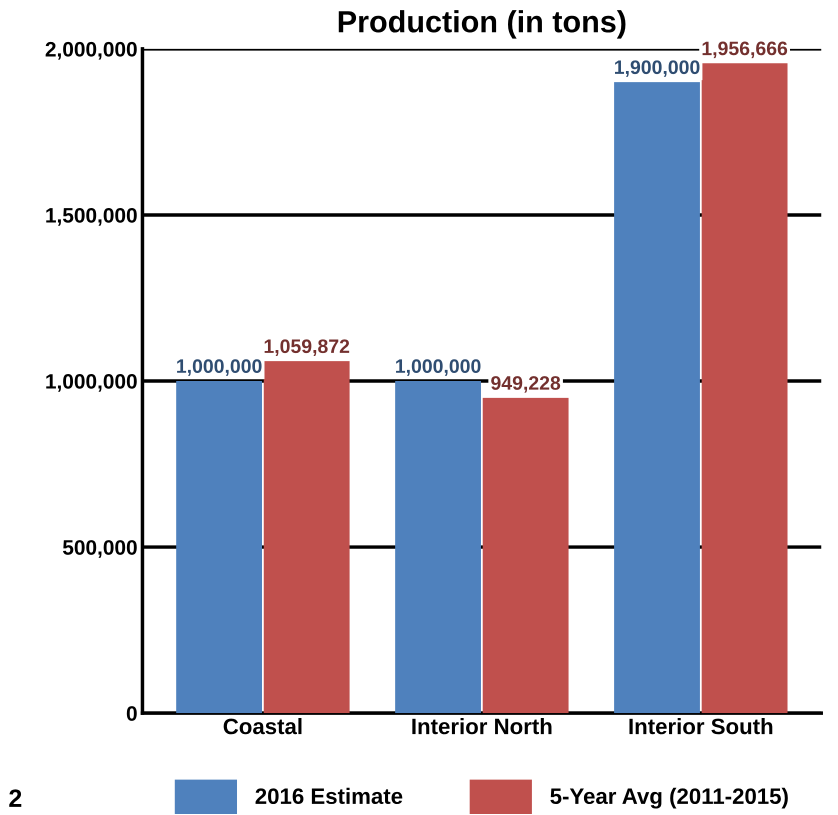  Describe the element at coordinates (99, 549) in the screenshot. I see `y-tick-label: 500,000` at that location.